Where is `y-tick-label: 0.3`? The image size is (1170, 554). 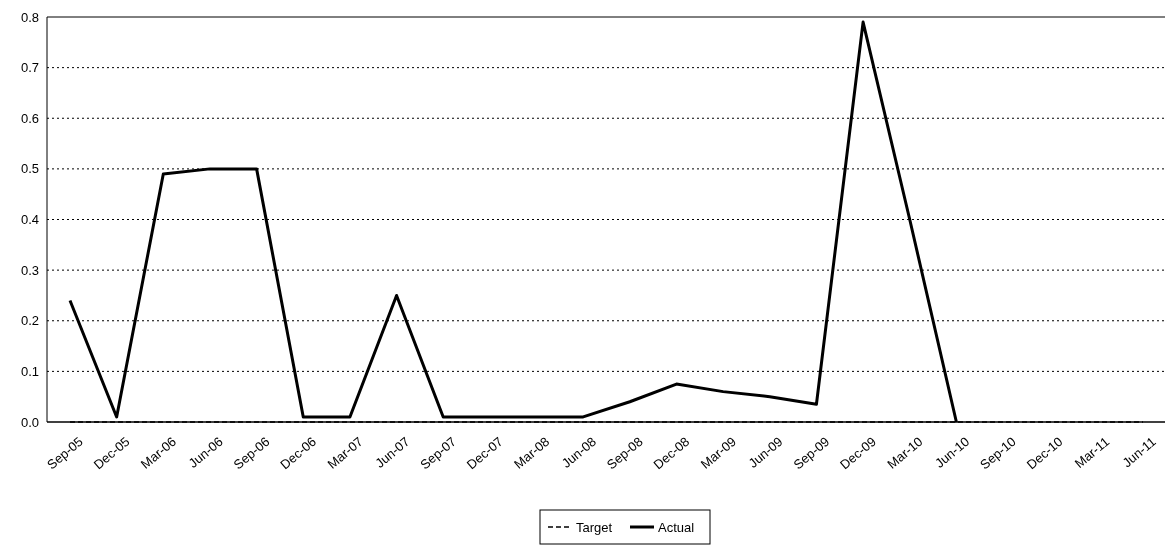
y-tick-label: 0.3 is located at coordinates (29, 270).